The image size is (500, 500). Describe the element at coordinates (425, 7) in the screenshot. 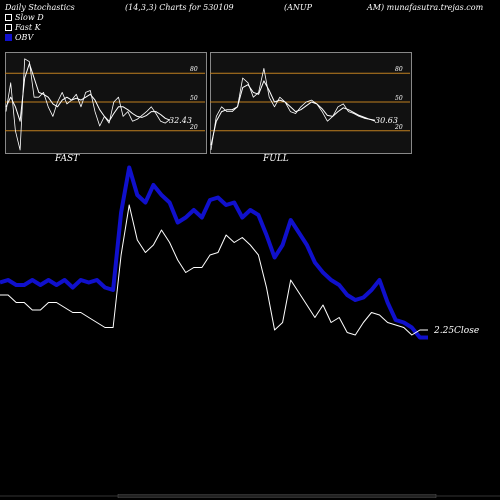

I see `symbol-part2: AM) munafasutra.trejas.com` at that location.